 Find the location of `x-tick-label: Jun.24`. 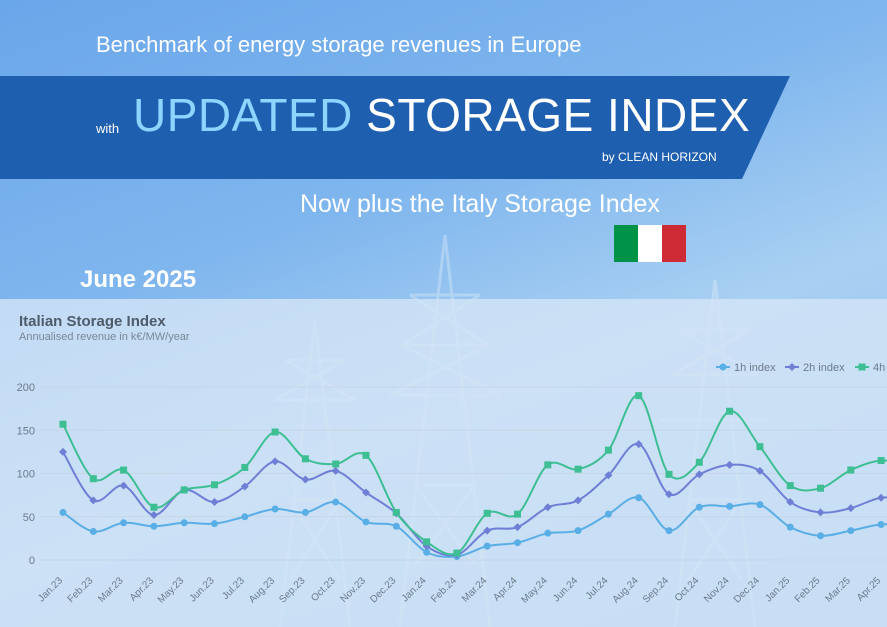

x-tick-label: Jun.24 is located at coordinates (565, 589).